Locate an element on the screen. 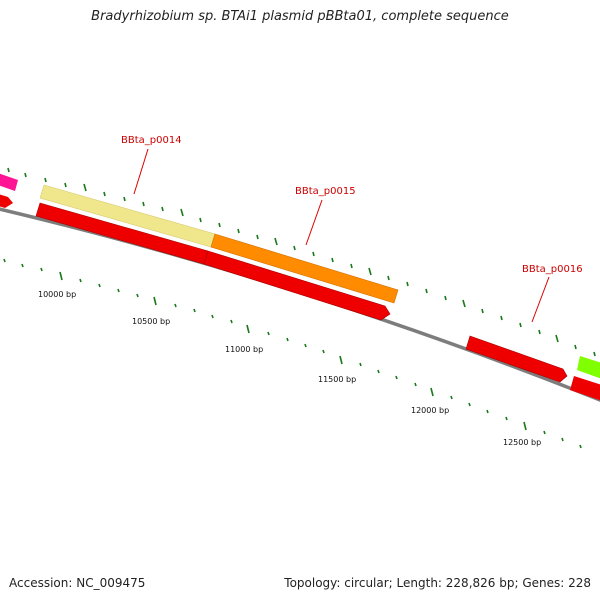 The width and height of the screenshot is (600, 600). ruler-label: 10500 bp is located at coordinates (151, 321).